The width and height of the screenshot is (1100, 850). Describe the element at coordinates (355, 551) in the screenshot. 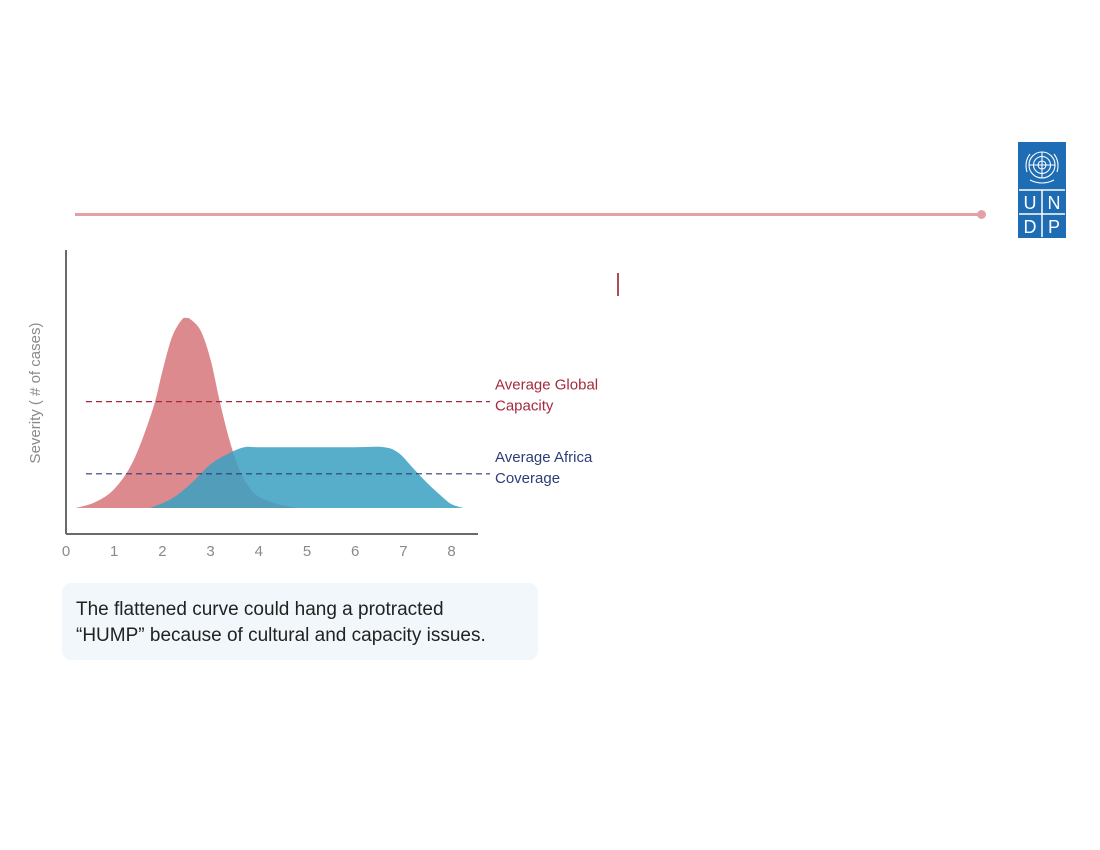

I see `x-tick-label: 6` at that location.